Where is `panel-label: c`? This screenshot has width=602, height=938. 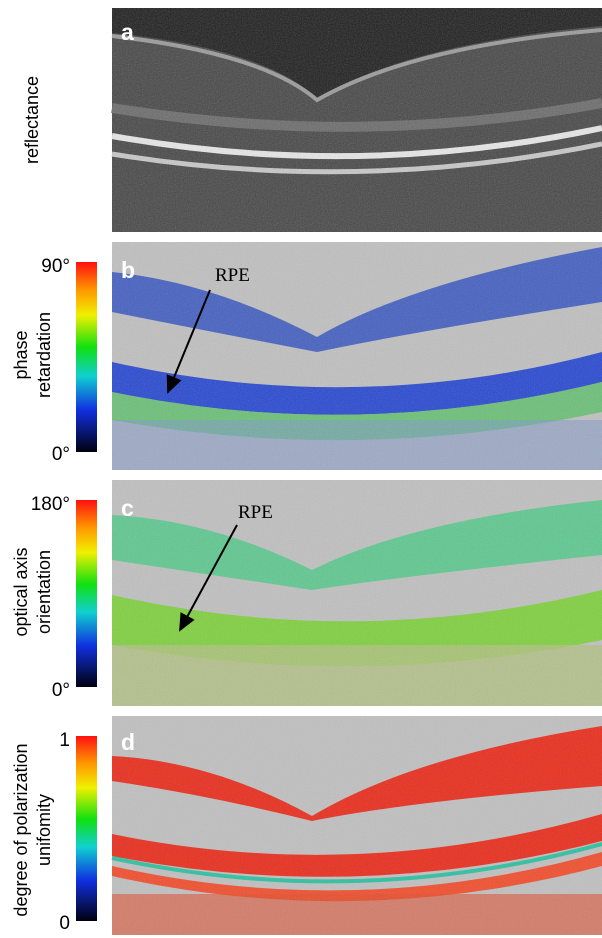
panel-label: c is located at coordinates (127, 508).